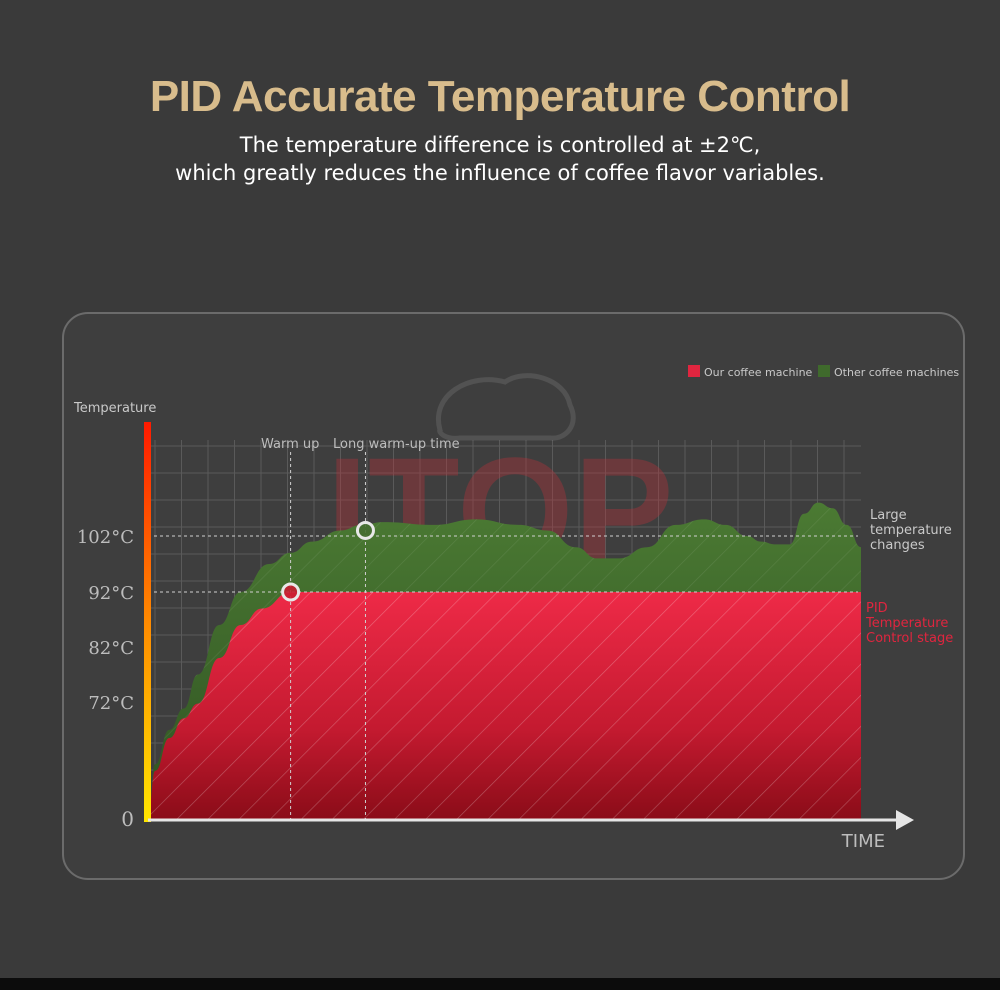  Describe the element at coordinates (396, 444) in the screenshot. I see `marker-label-long-warm-up: Long warm-up time` at that location.